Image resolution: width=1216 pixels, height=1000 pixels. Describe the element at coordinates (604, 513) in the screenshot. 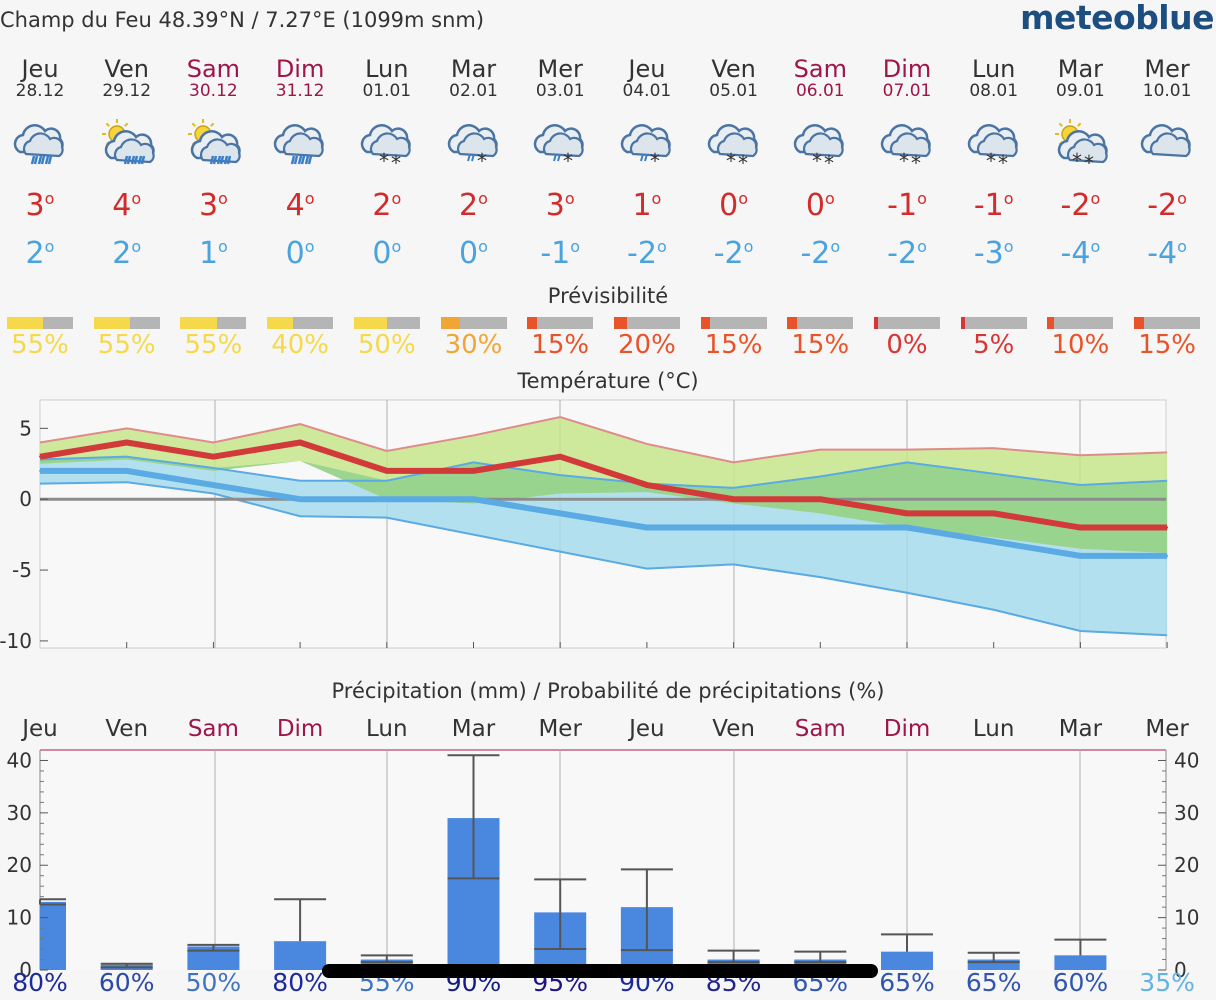

I see `temp-min-line` at that location.